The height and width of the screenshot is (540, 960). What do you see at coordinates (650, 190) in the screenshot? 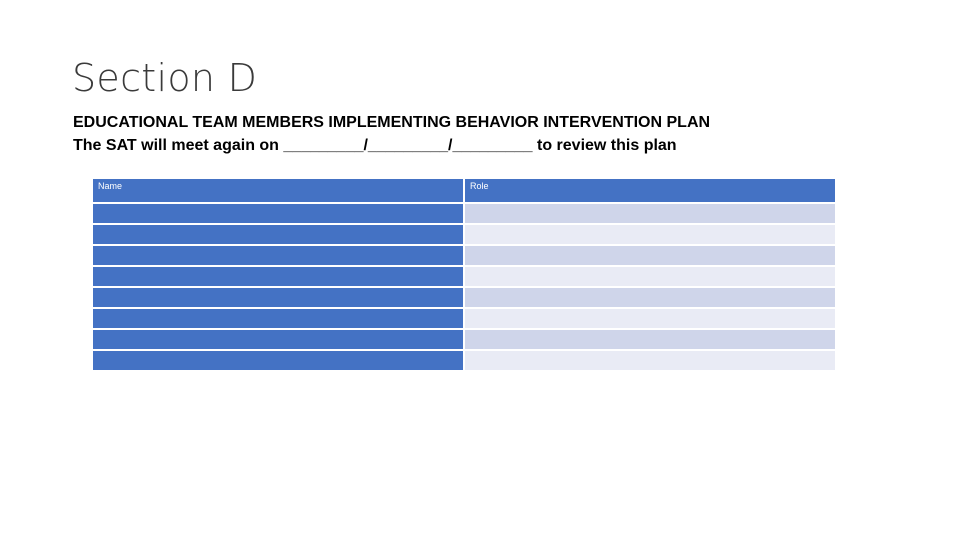
I see `column-header-role: Role` at bounding box center [650, 190].